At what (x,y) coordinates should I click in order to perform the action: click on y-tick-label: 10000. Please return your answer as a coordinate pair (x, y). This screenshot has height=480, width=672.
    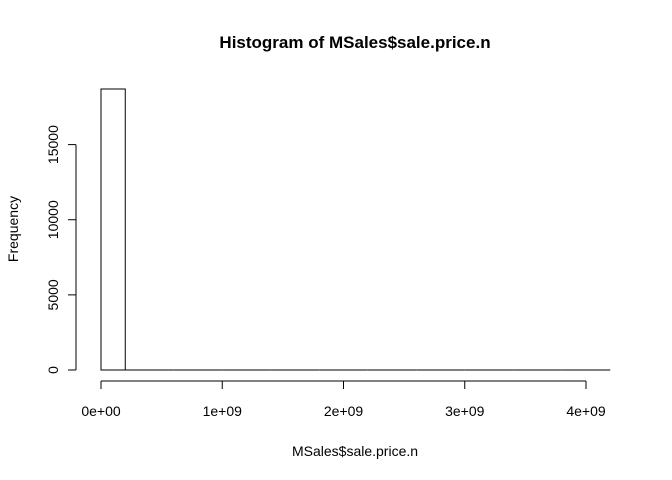
    Looking at the image, I should click on (53, 219).